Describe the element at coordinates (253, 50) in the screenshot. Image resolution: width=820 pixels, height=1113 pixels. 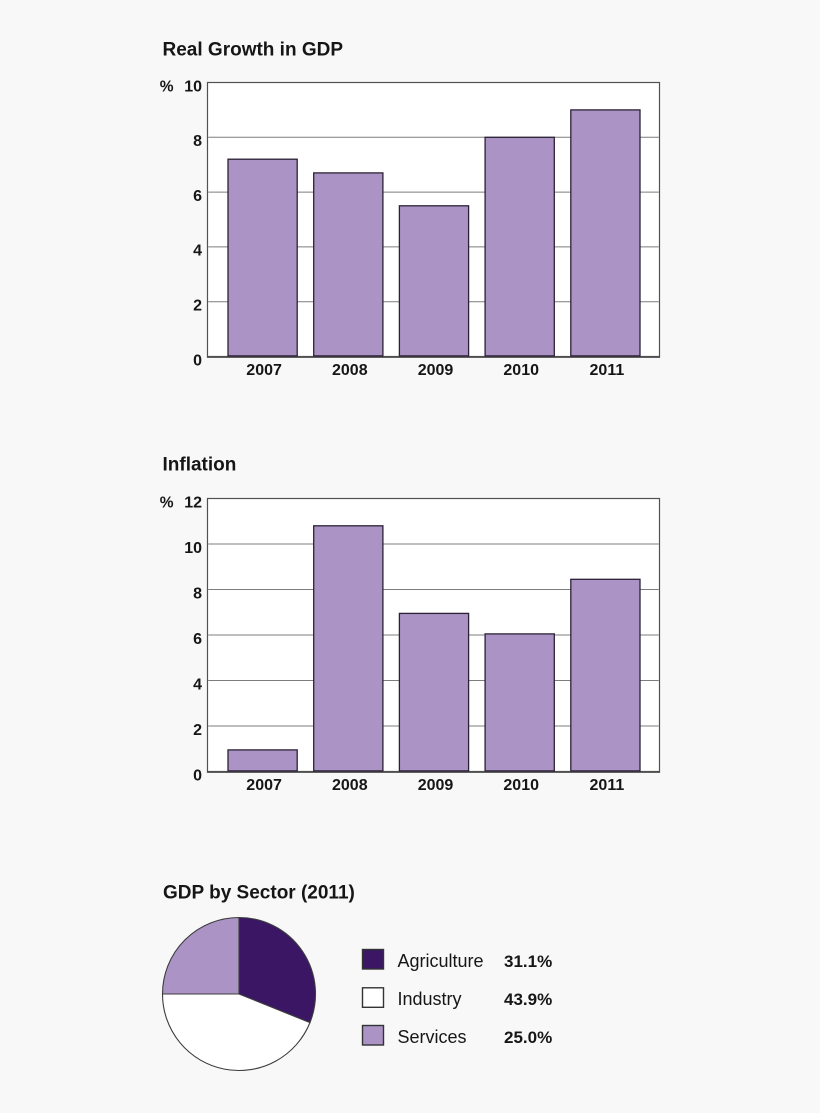
I see `svg-text: Real Growth in GDP` at that location.